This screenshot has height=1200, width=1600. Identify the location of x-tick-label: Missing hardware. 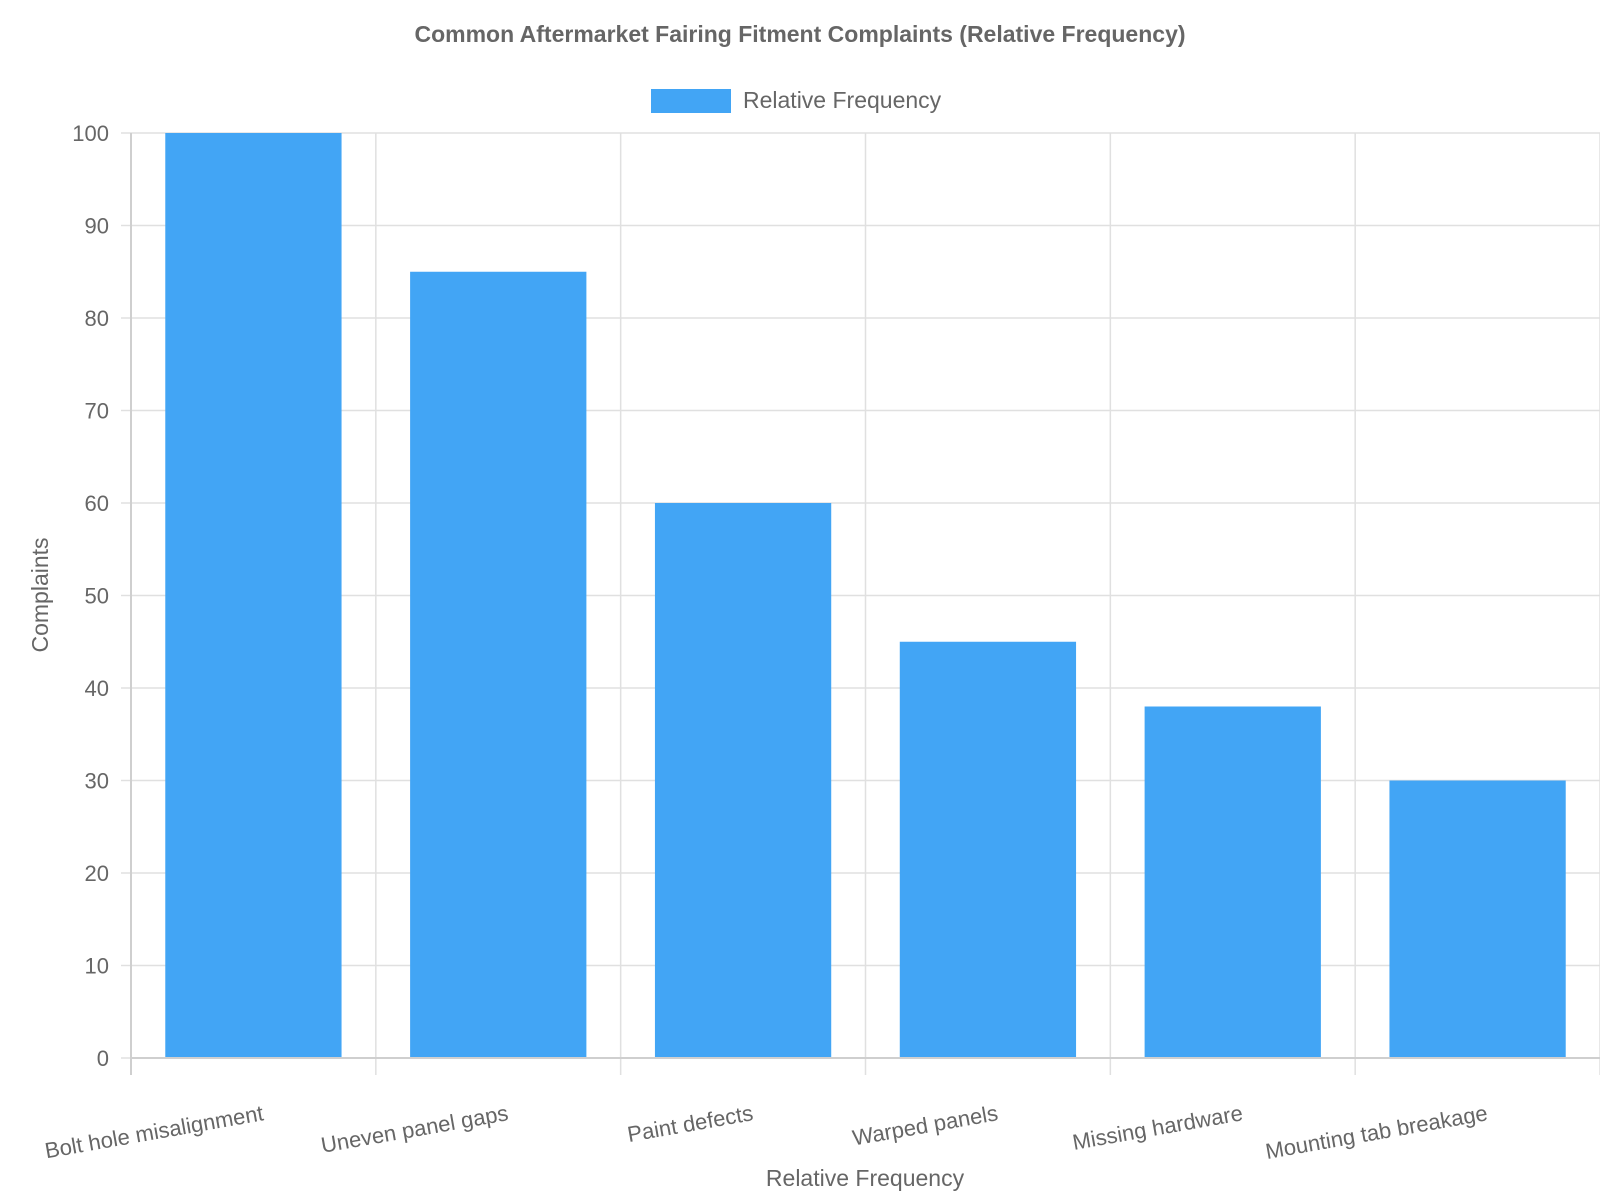
(1157, 1127).